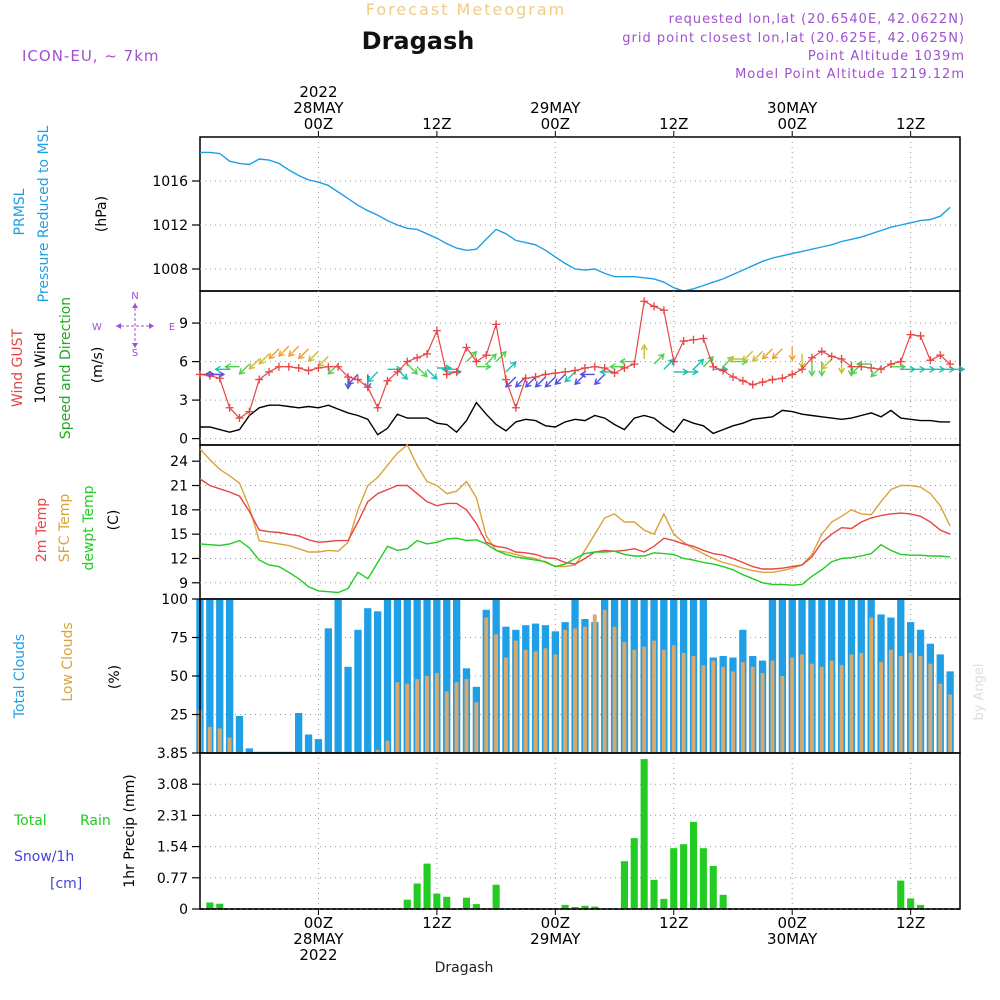 This screenshot has width=1000, height=1000. What do you see at coordinates (172, 879) in the screenshot?
I see `y-tick-label: 0.77` at bounding box center [172, 879].